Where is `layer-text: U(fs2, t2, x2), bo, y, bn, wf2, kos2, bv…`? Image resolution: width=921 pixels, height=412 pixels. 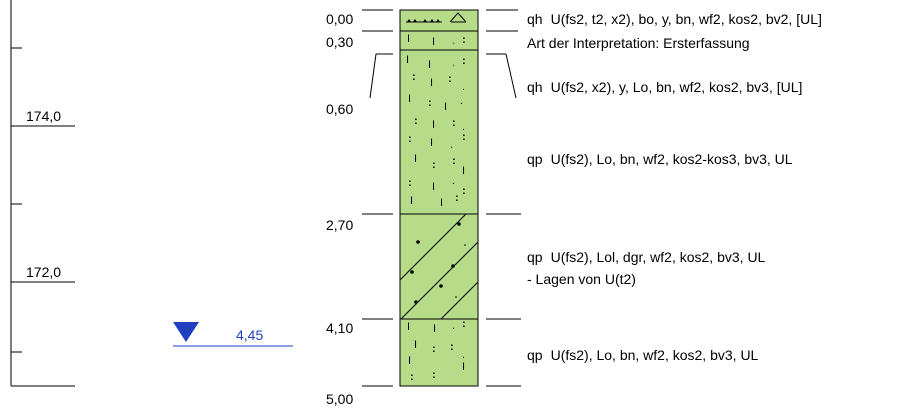 layer-text: U(fs2, t2, x2), bo, y, bn, wf2, kos2, bv… is located at coordinates (686, 19).